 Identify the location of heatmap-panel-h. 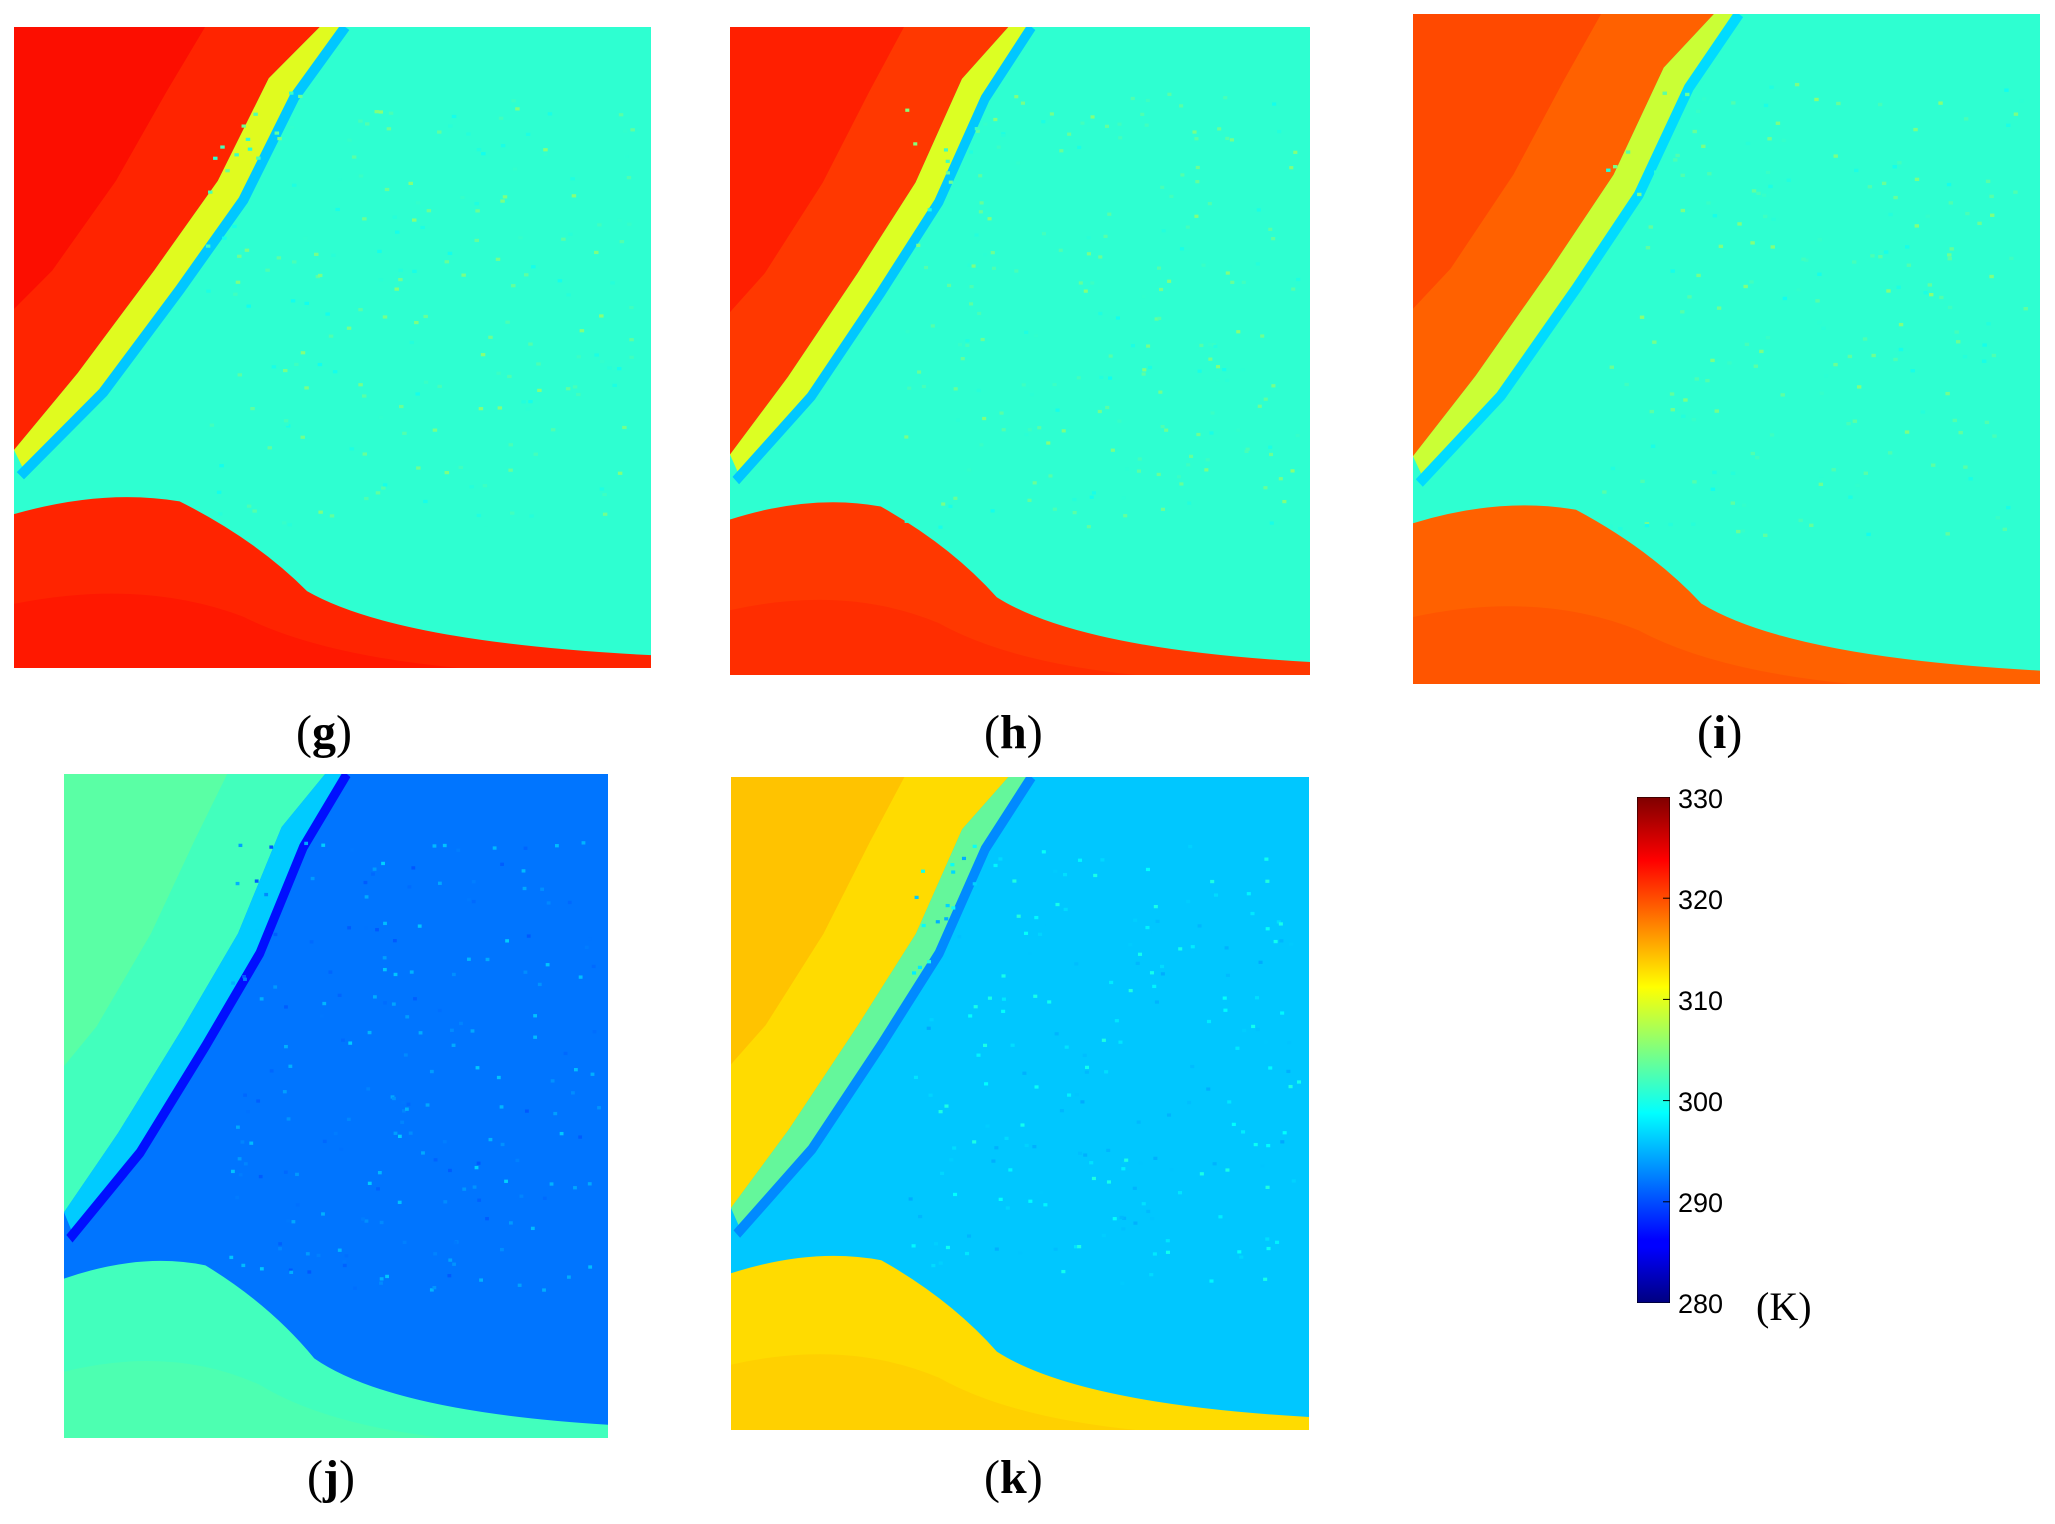
(1020, 351).